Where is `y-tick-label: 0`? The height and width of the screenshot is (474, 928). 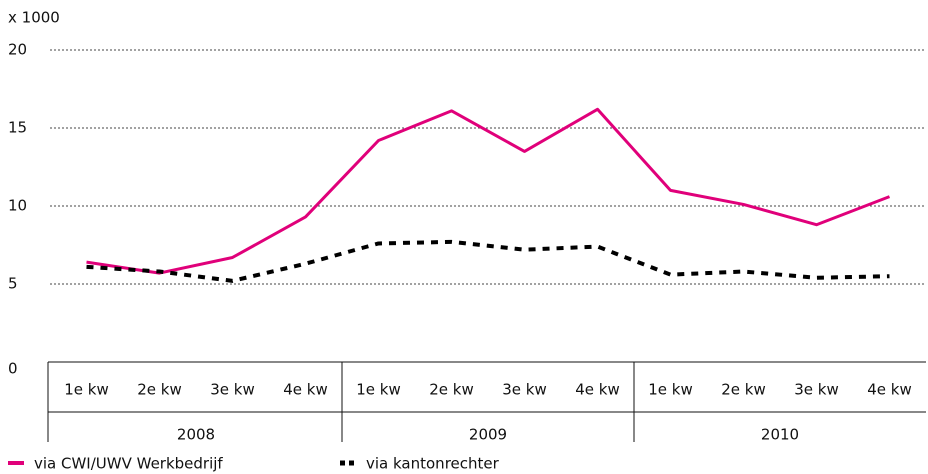 y-tick-label: 0 is located at coordinates (13, 369).